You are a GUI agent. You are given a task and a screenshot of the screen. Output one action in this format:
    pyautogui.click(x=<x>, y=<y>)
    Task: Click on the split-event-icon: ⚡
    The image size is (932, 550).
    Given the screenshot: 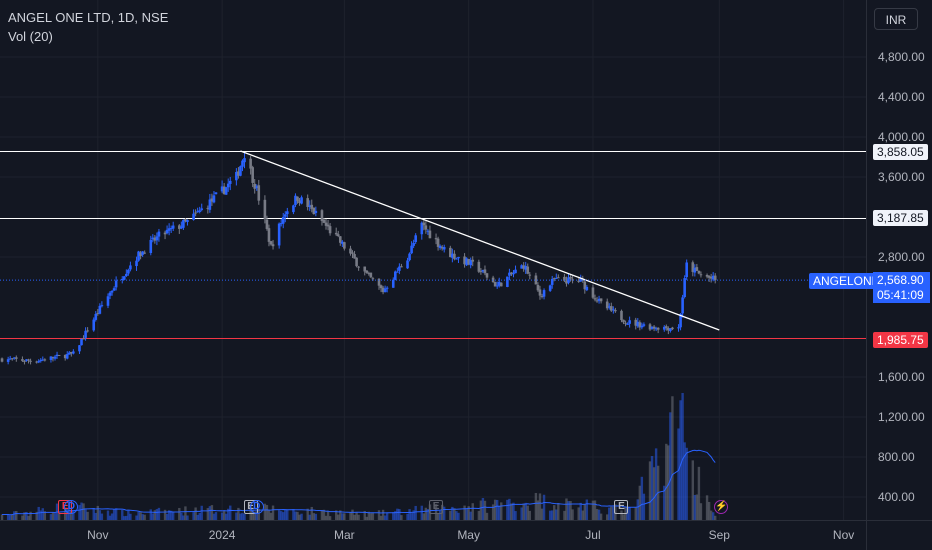 What is the action you would take?
    pyautogui.click(x=721, y=507)
    